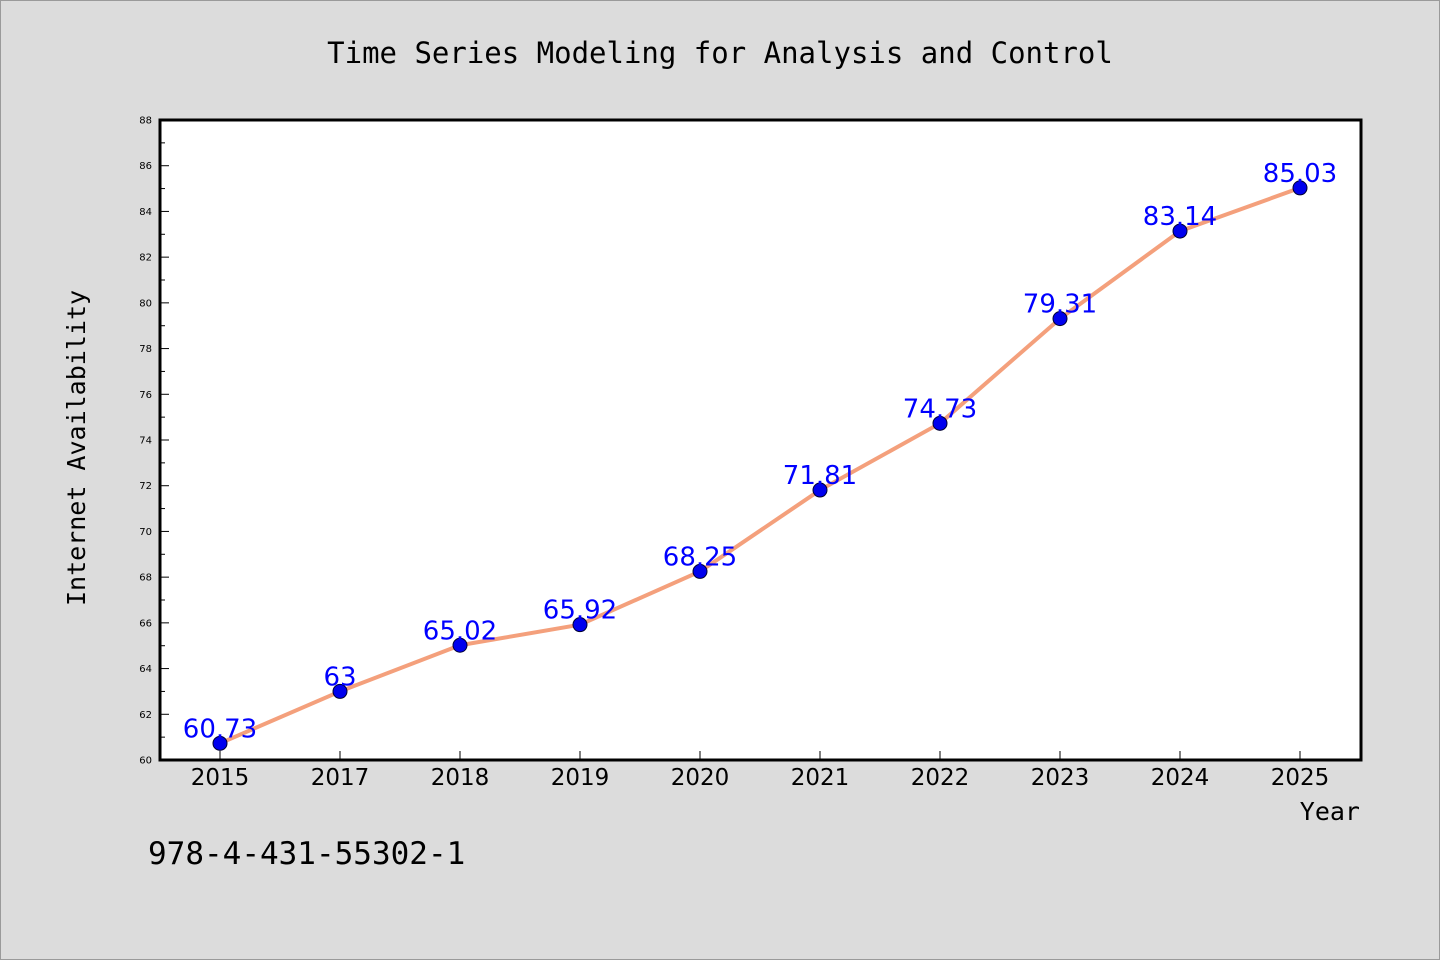 This screenshot has height=960, width=1440. Describe the element at coordinates (1180, 778) in the screenshot. I see `x-tick-label: 2024` at that location.